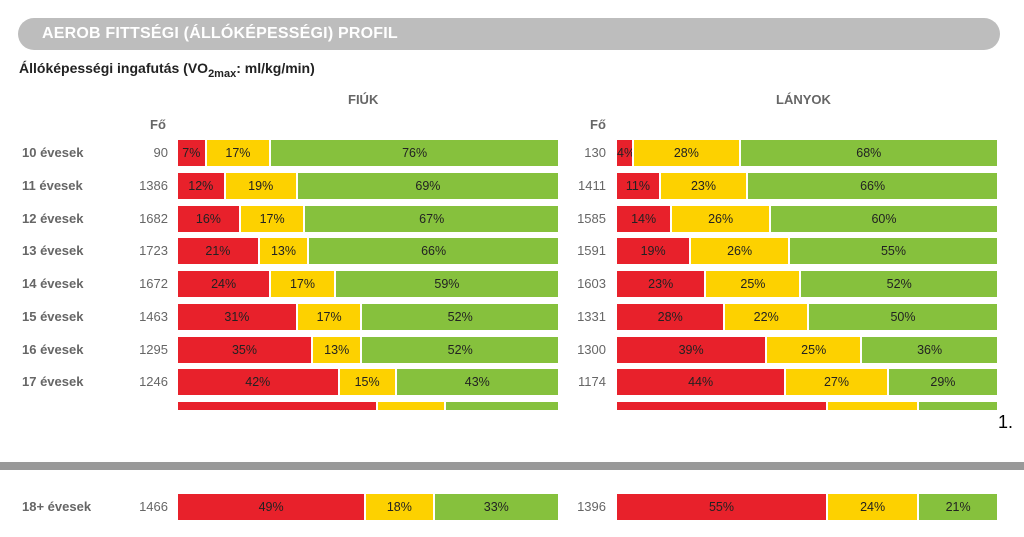  Describe the element at coordinates (691, 350) in the screenshot. I see `data-label: 39%` at that location.